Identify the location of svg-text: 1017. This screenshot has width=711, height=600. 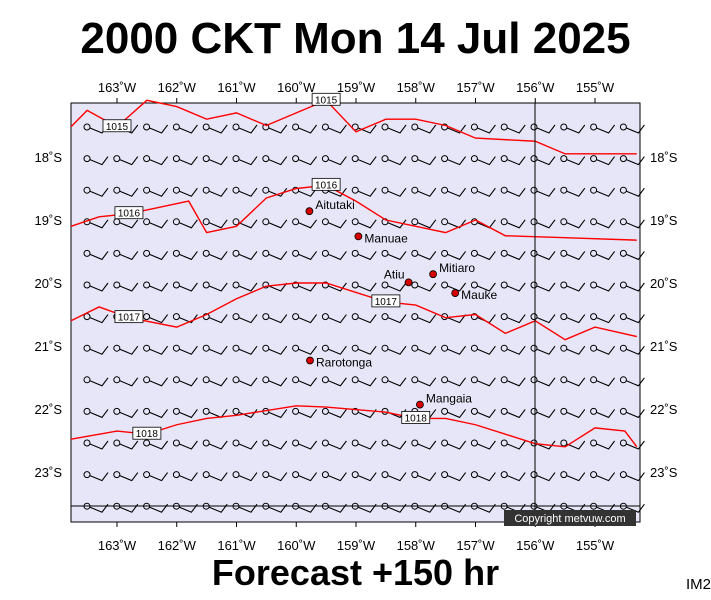
(129, 318).